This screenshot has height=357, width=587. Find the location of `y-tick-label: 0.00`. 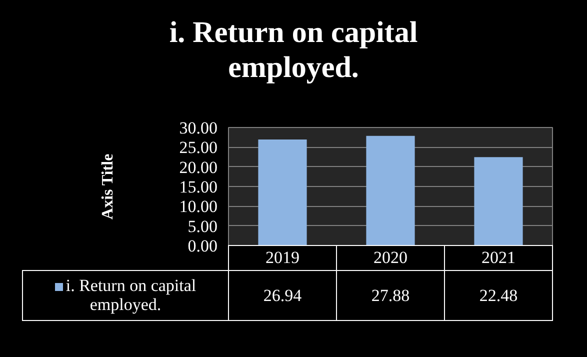

y-tick-label: 0.00 is located at coordinates (203, 246).